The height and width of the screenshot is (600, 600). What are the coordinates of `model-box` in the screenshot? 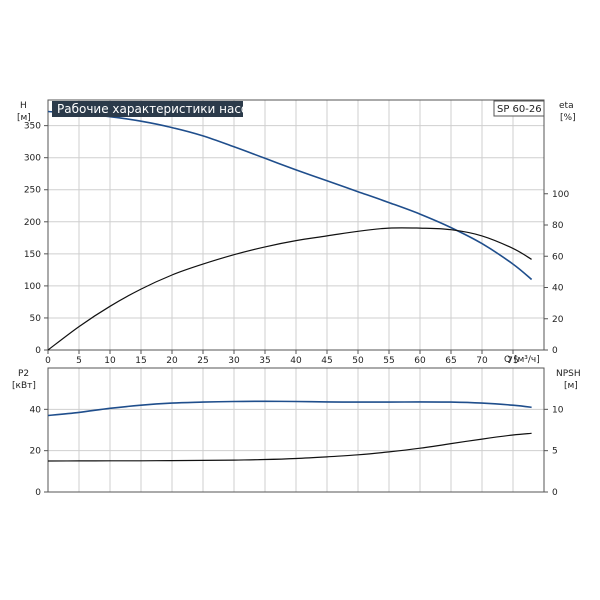 It's located at (519, 108).